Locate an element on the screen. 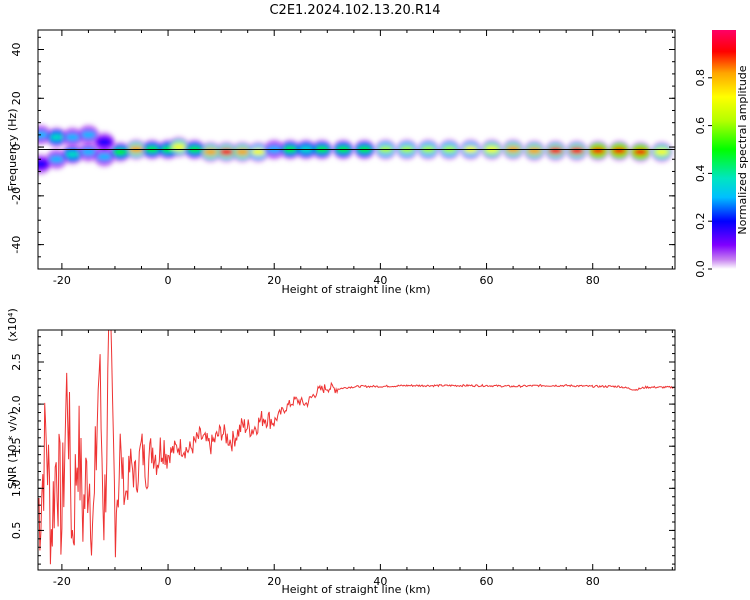 The width and height of the screenshot is (750, 600). y-tick-label: 0 is located at coordinates (16, 147).